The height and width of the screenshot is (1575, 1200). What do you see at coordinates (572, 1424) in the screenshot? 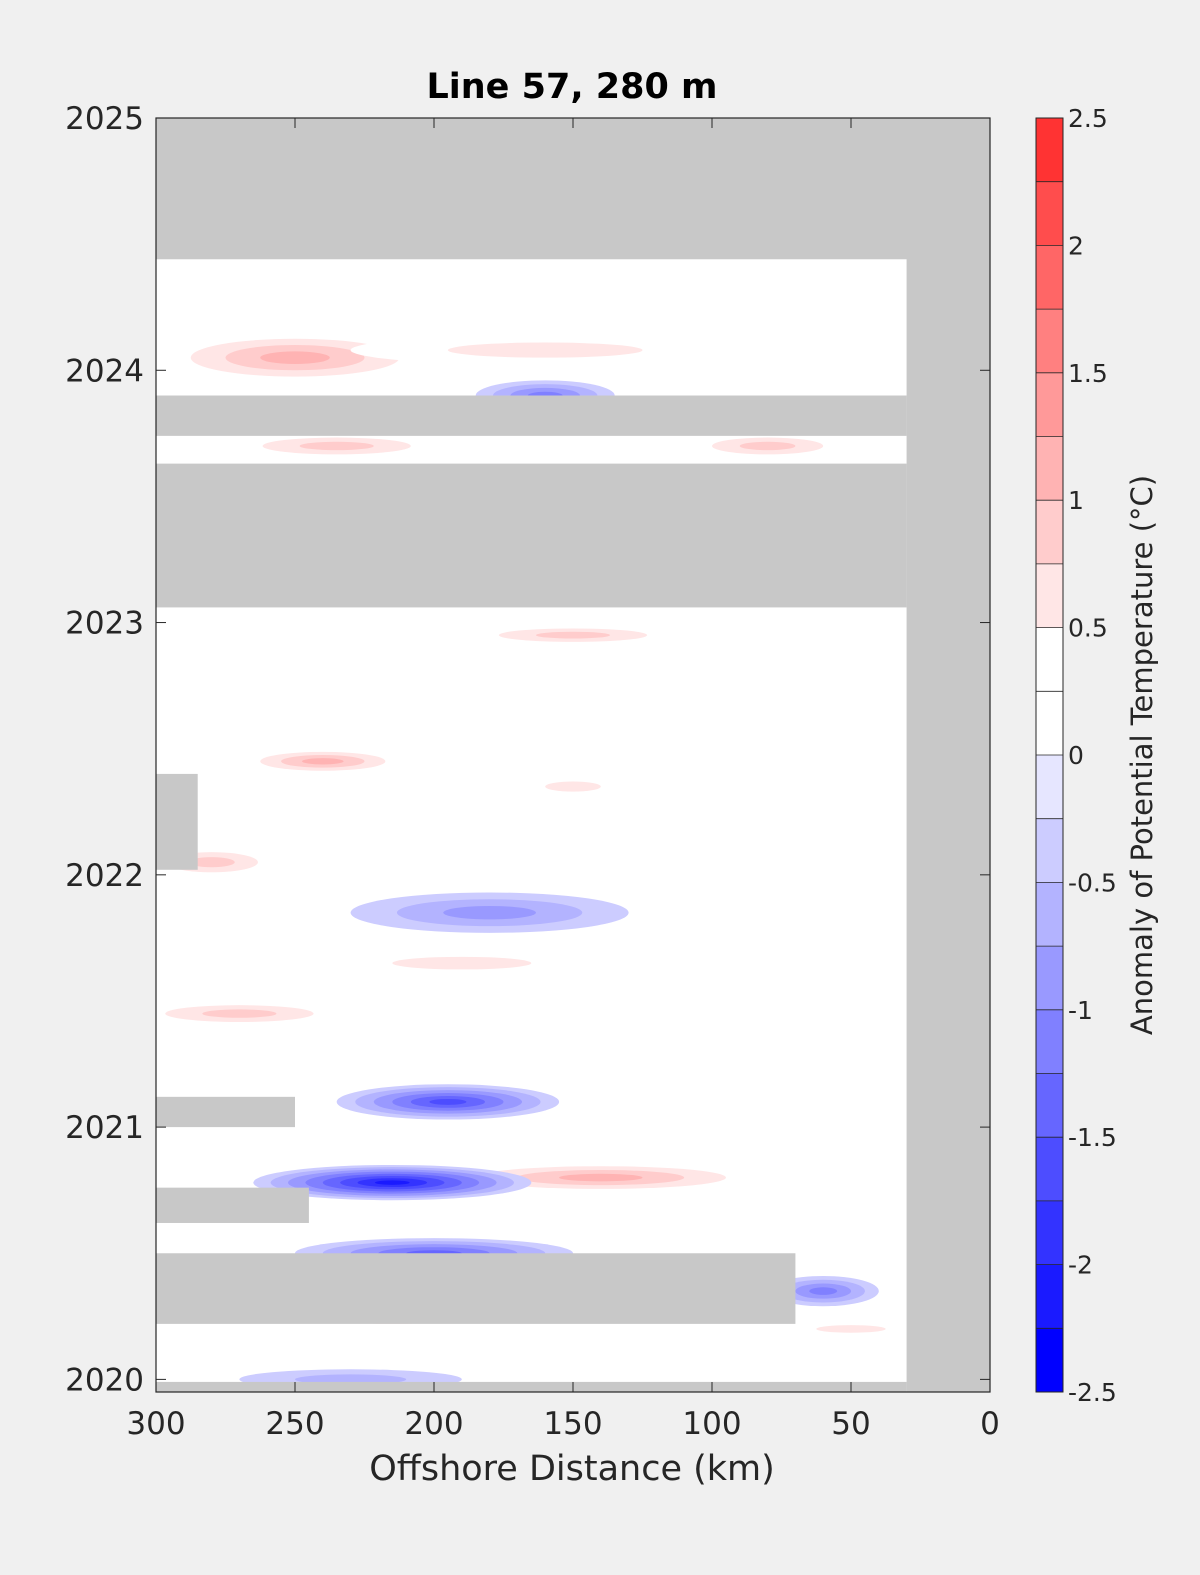
I see `x-tick-label: 150` at bounding box center [572, 1424].